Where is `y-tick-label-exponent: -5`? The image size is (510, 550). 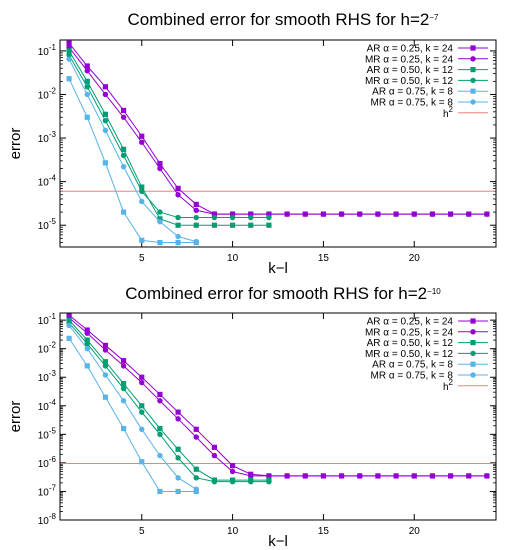 y-tick-label-exponent: -5 is located at coordinates (53, 221).